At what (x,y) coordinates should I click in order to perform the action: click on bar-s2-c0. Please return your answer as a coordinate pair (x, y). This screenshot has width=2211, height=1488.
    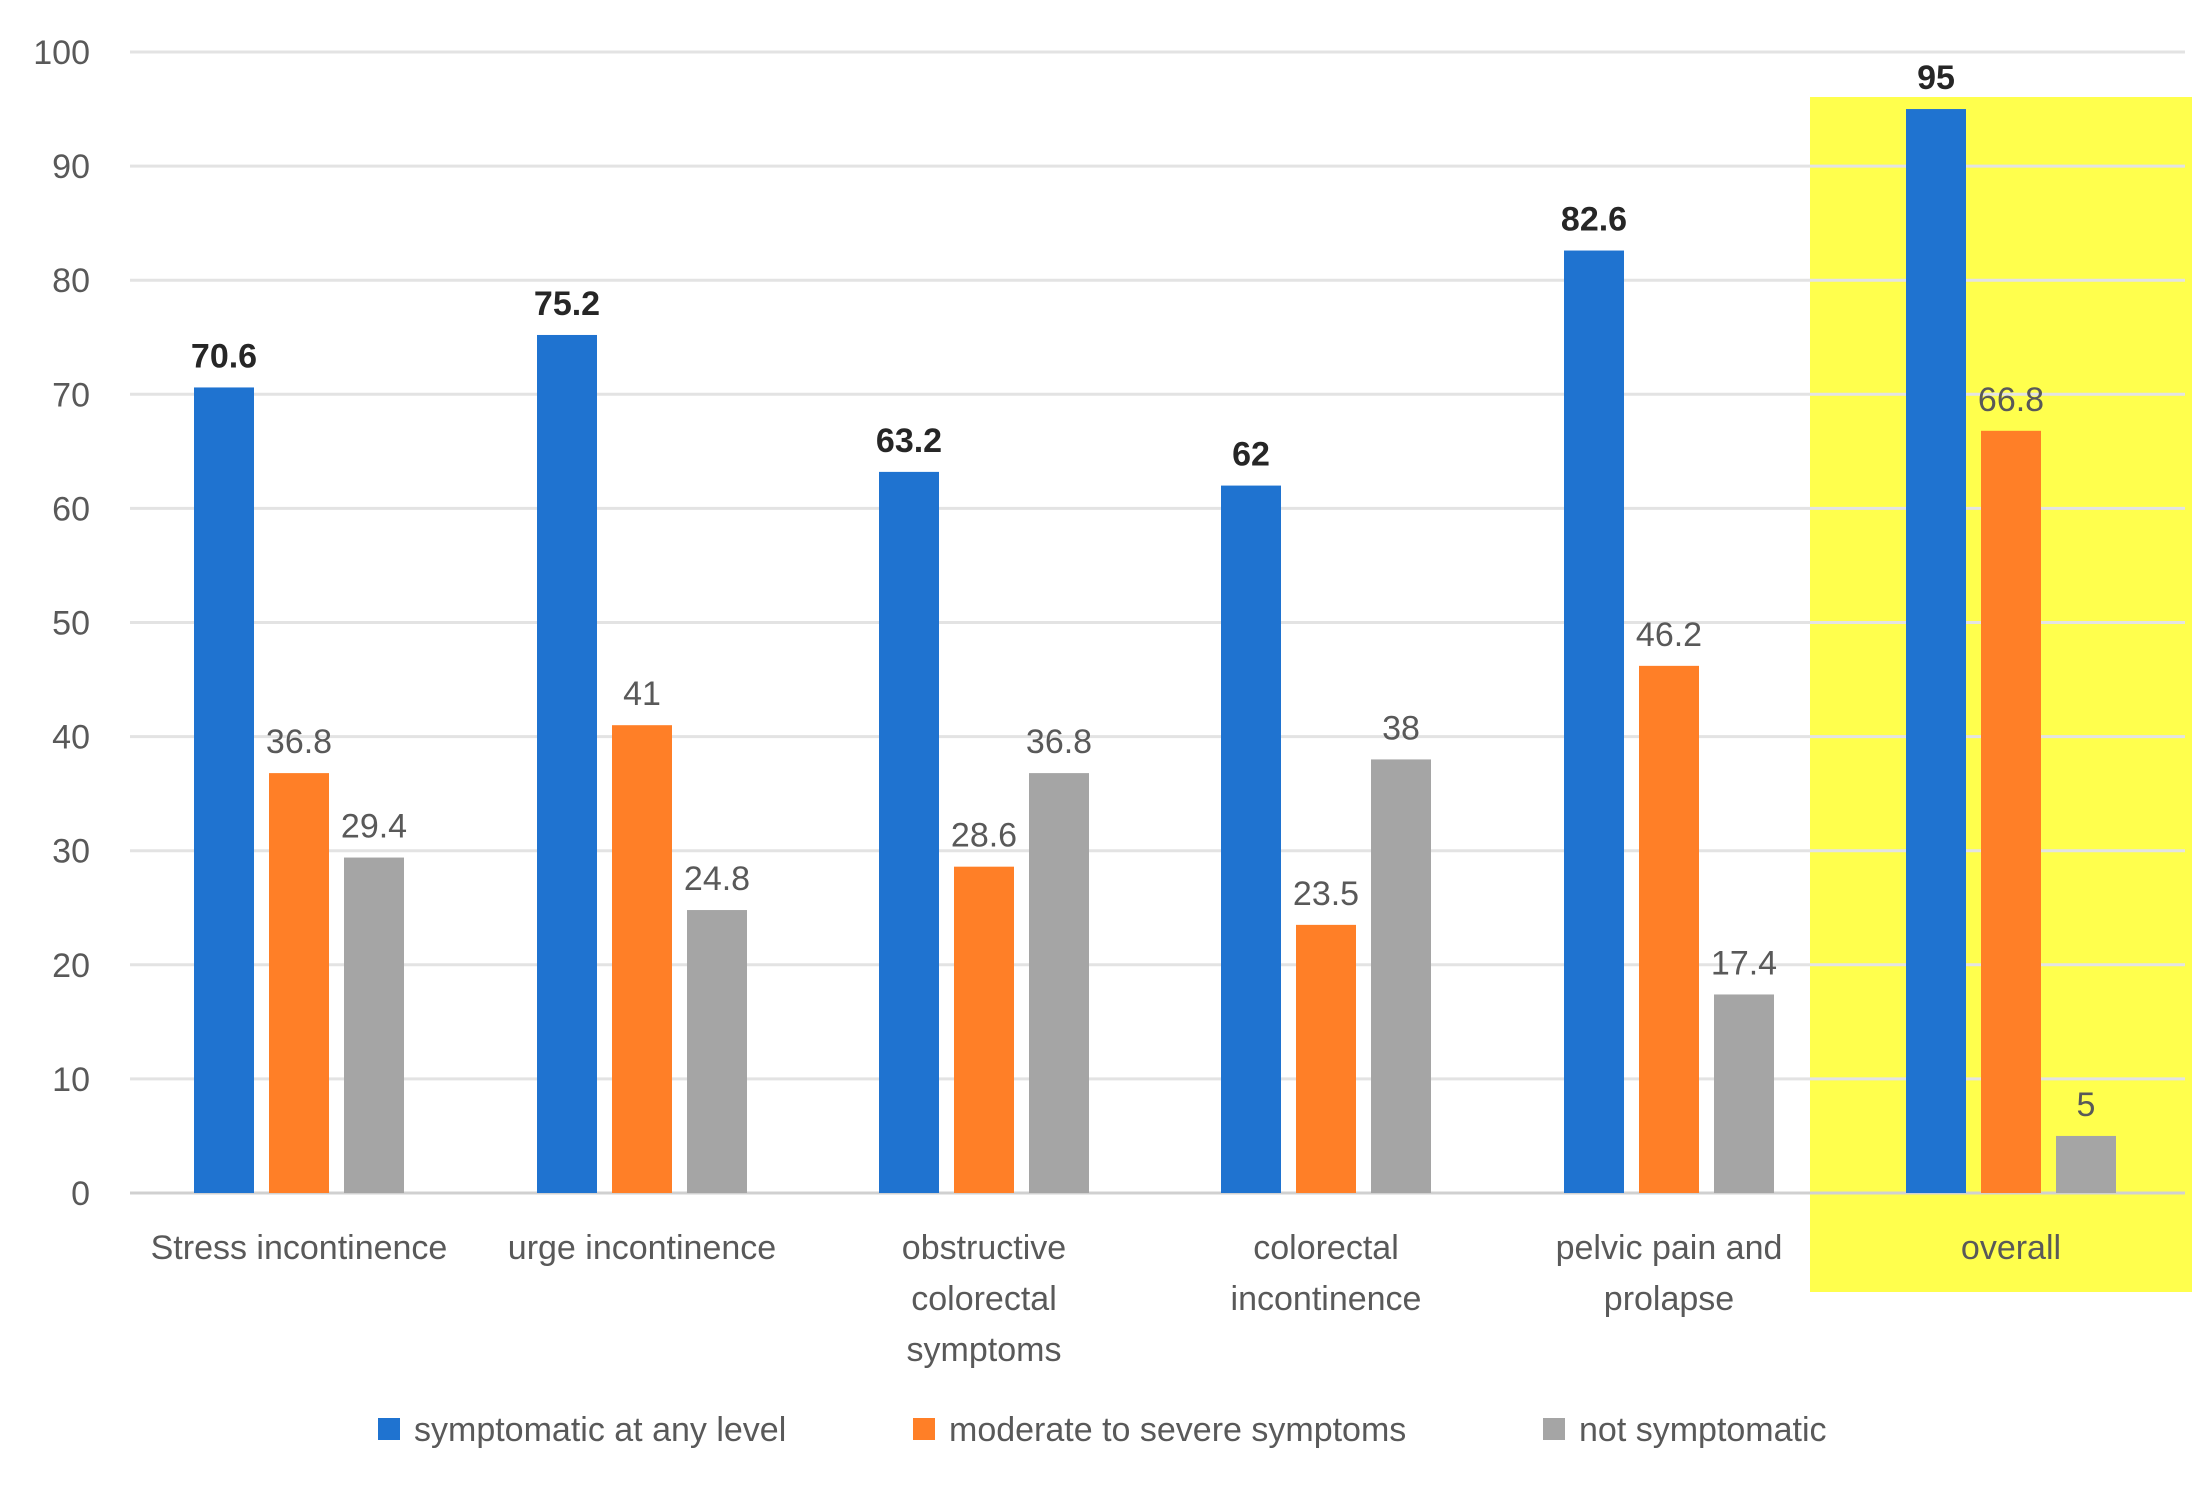
    Looking at the image, I should click on (374, 1025).